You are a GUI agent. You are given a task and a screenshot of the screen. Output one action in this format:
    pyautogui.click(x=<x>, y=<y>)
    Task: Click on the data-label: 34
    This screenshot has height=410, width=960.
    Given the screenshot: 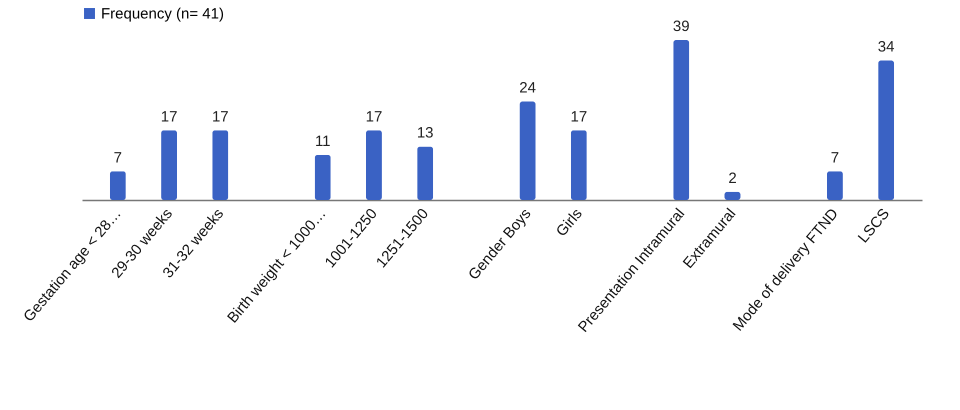 What is the action you would take?
    pyautogui.click(x=886, y=47)
    